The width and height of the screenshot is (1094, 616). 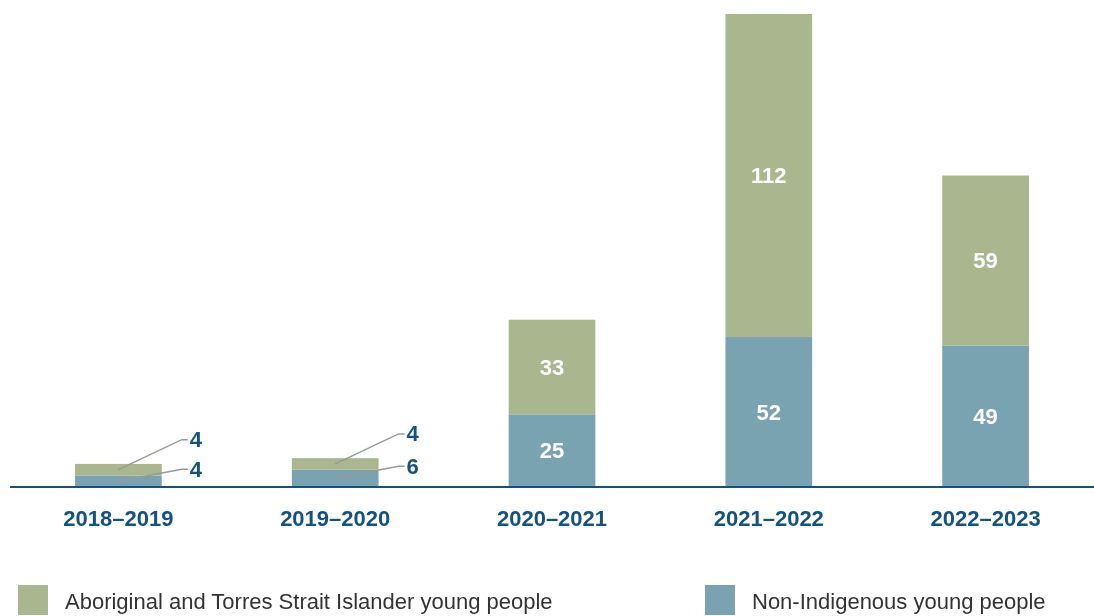 What do you see at coordinates (309, 601) in the screenshot?
I see `legend-label: Aboriginal and Torres Strait Islander young people` at bounding box center [309, 601].